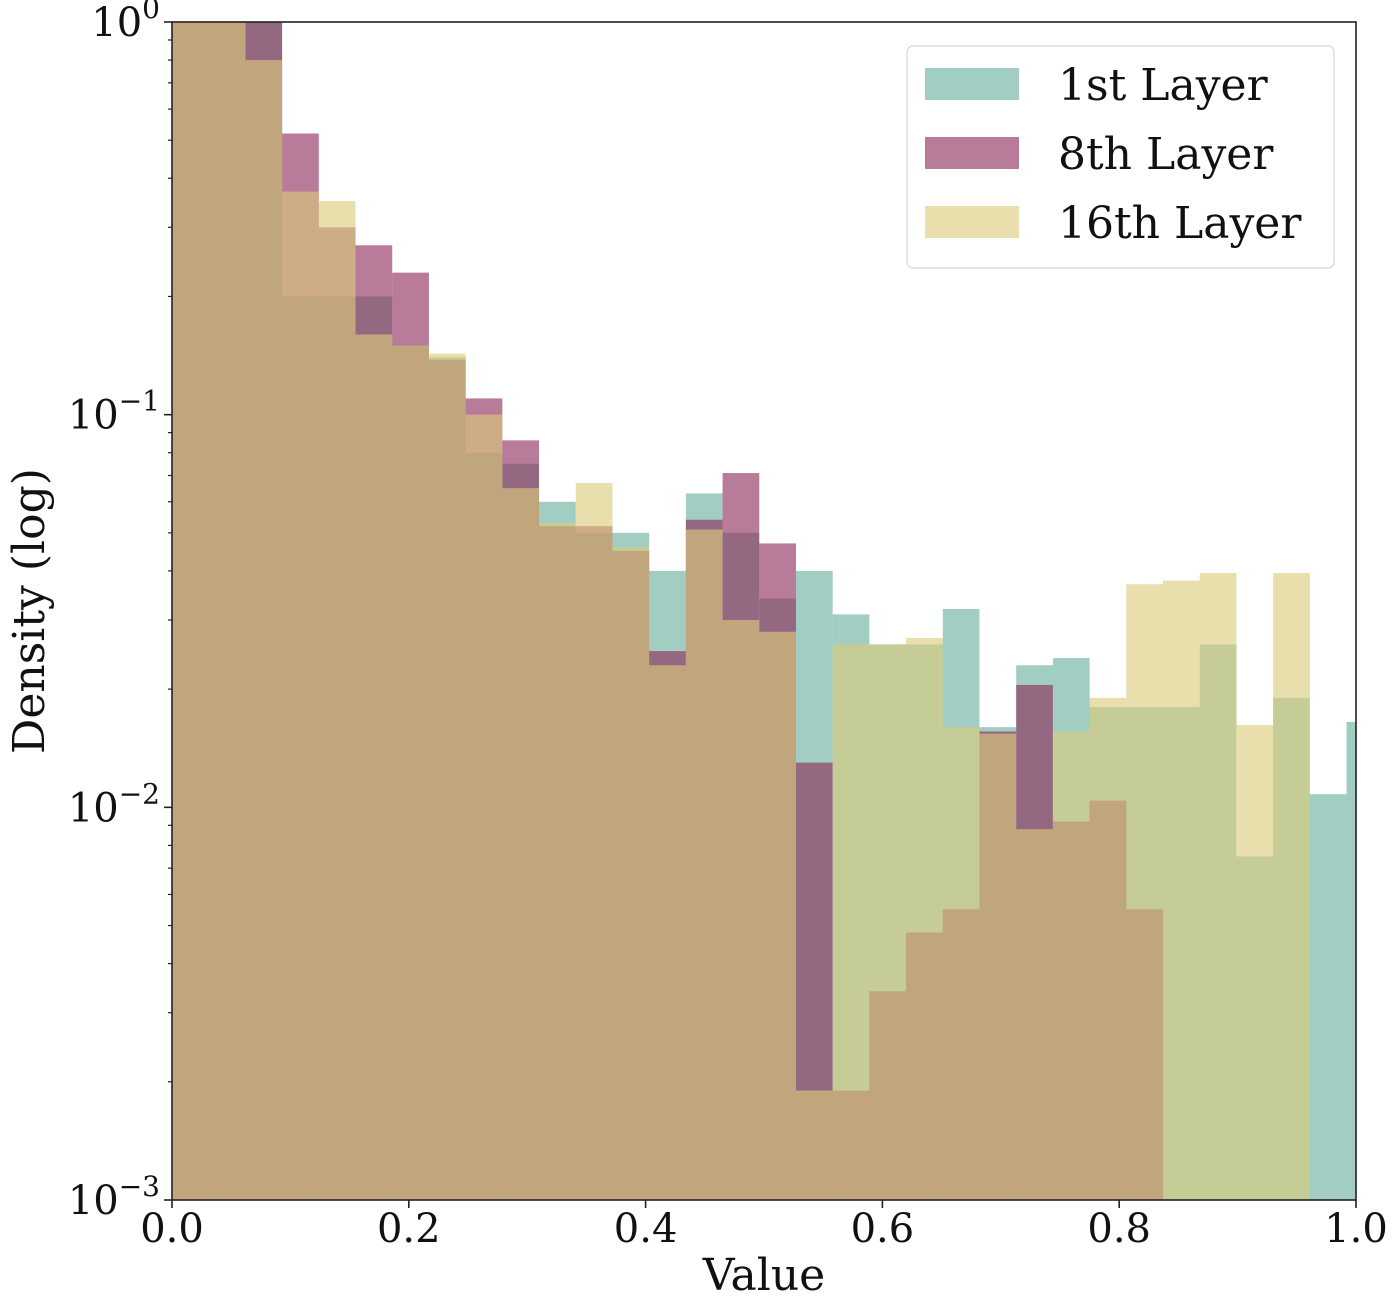 Image resolution: width=1400 pixels, height=1307 pixels. I want to click on y-tick-label: 100, so click(125, 23).